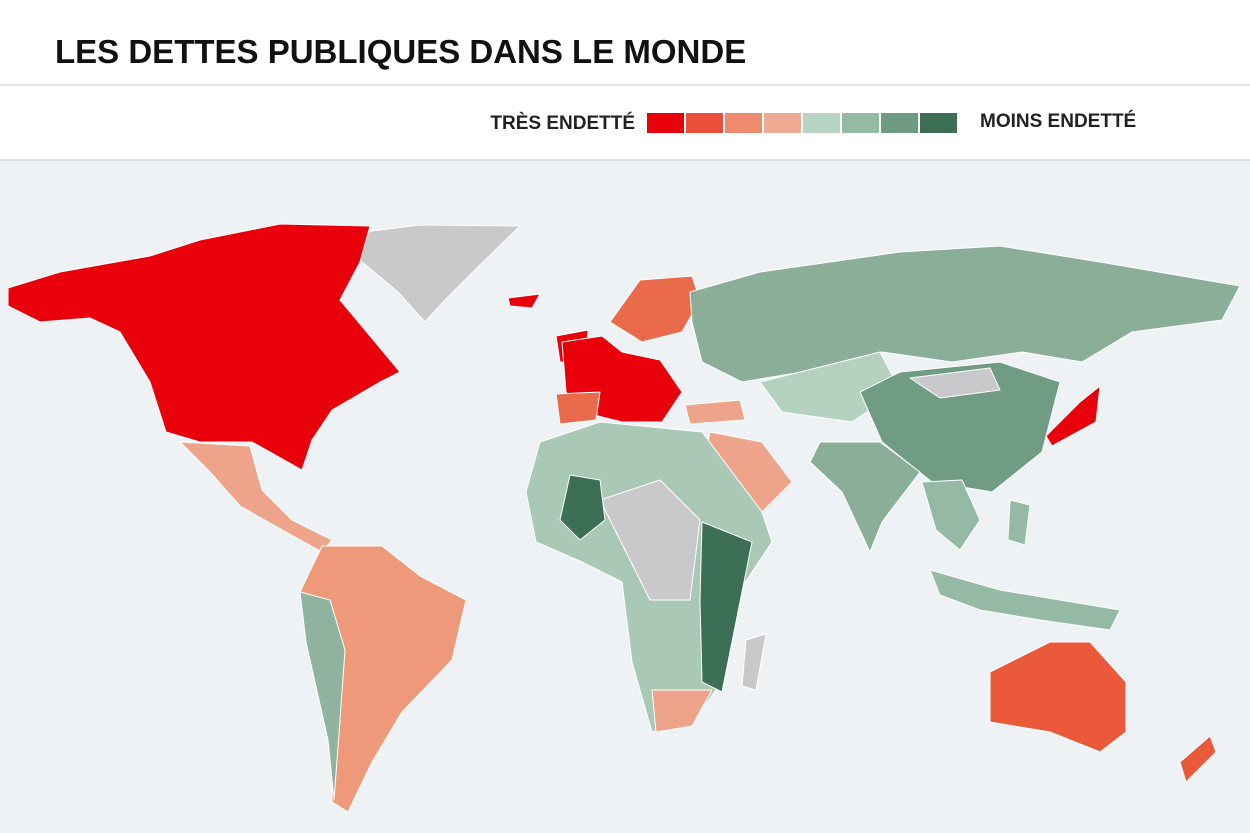 This screenshot has height=833, width=1250. I want to click on greenland, so click(430, 273).